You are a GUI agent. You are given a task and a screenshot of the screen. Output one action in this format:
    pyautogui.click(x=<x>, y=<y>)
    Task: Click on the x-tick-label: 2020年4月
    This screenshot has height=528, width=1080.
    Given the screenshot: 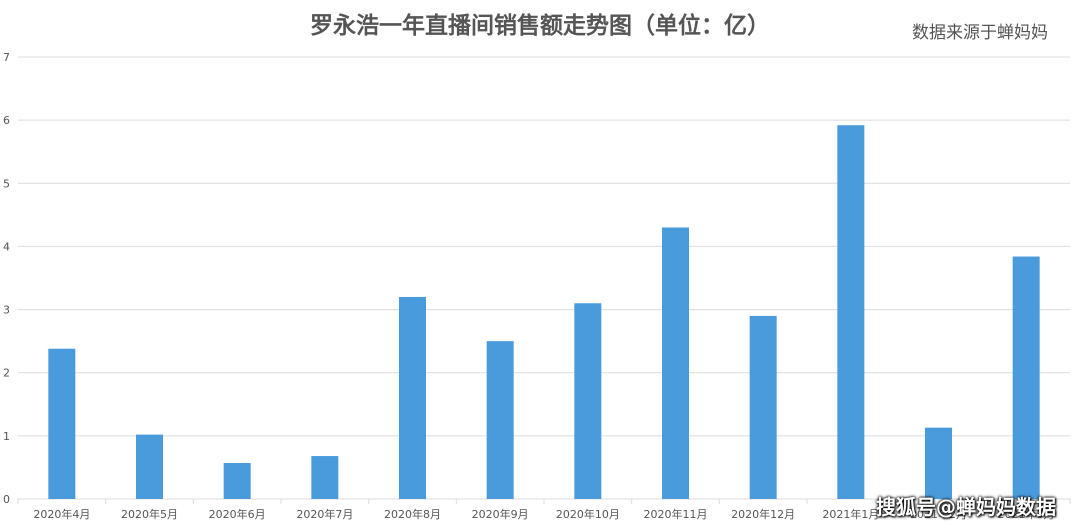 What is the action you would take?
    pyautogui.click(x=61, y=514)
    